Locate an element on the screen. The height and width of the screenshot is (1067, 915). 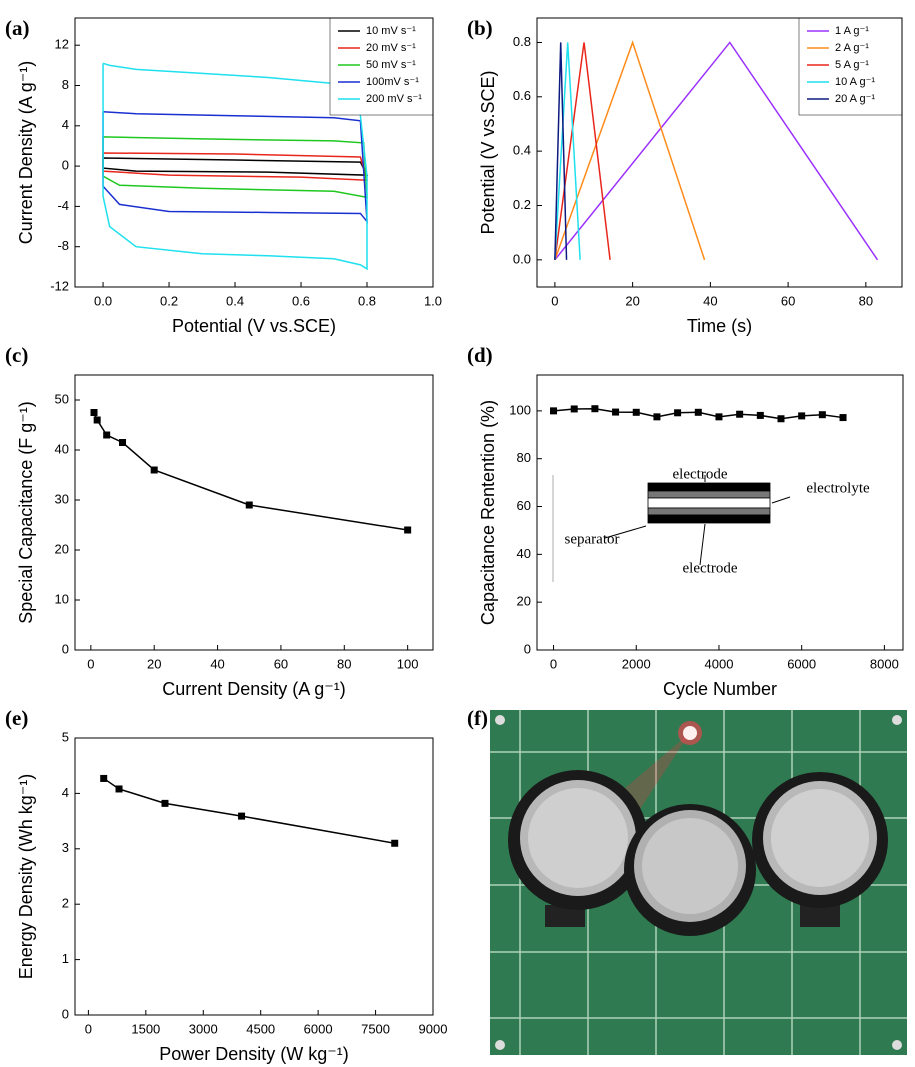
x-tick-label: 1.0 is located at coordinates (433, 300).